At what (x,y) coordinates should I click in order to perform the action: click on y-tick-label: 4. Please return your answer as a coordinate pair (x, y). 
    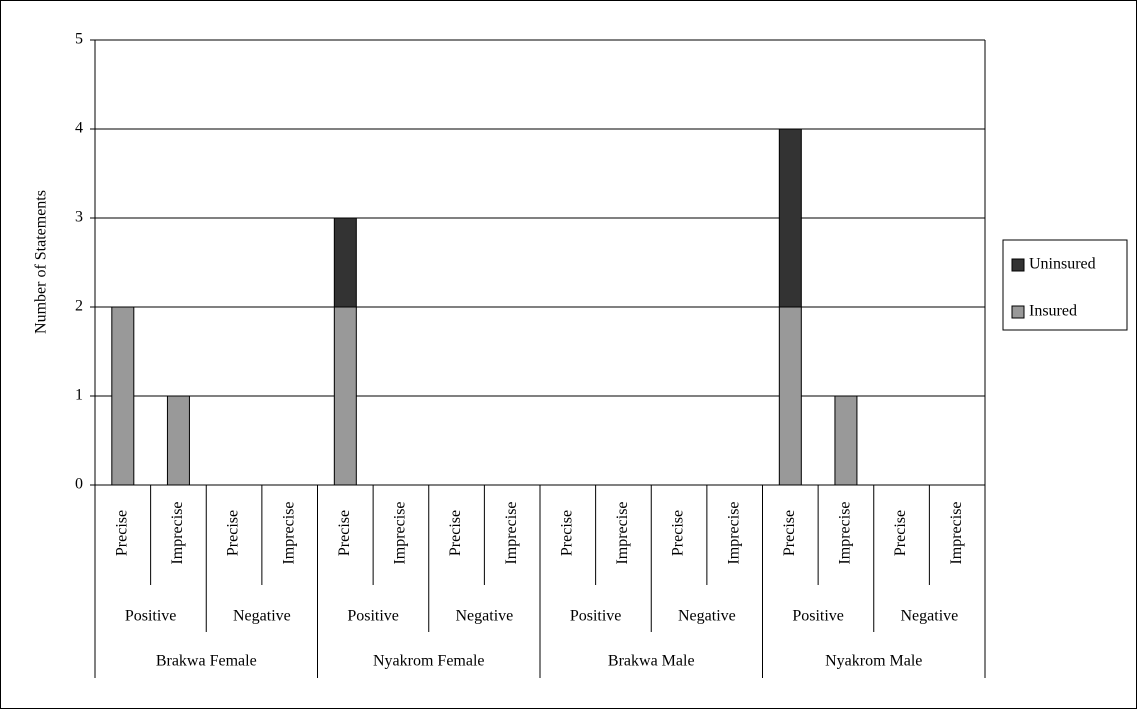
    Looking at the image, I should click on (79, 128).